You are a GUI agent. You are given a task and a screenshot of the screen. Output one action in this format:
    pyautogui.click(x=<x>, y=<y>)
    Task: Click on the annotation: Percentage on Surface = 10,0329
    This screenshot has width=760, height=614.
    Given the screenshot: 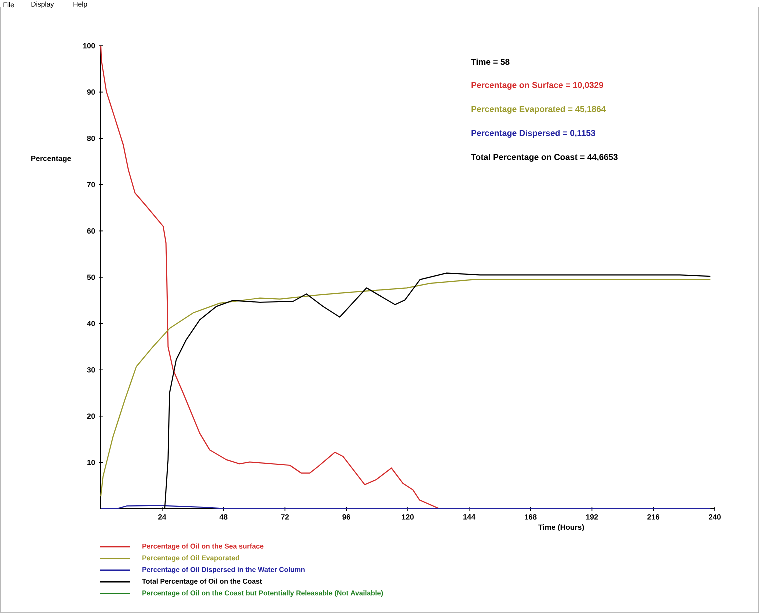 What is the action you would take?
    pyautogui.click(x=538, y=86)
    